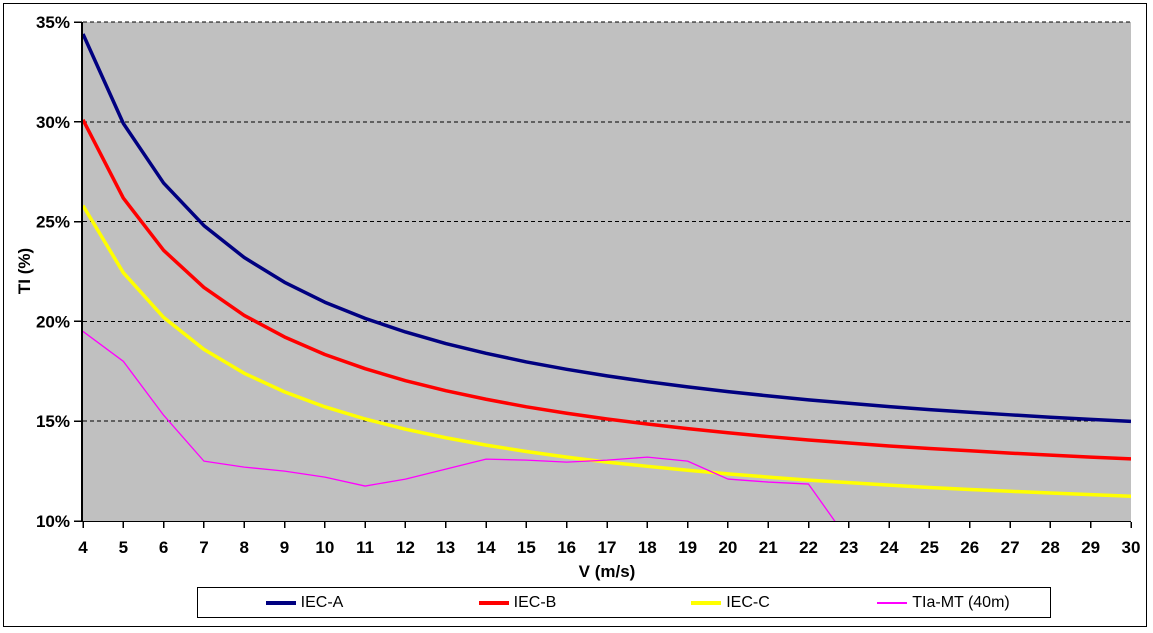 This screenshot has height=633, width=1153. I want to click on x-tick-label: 4, so click(83, 547).